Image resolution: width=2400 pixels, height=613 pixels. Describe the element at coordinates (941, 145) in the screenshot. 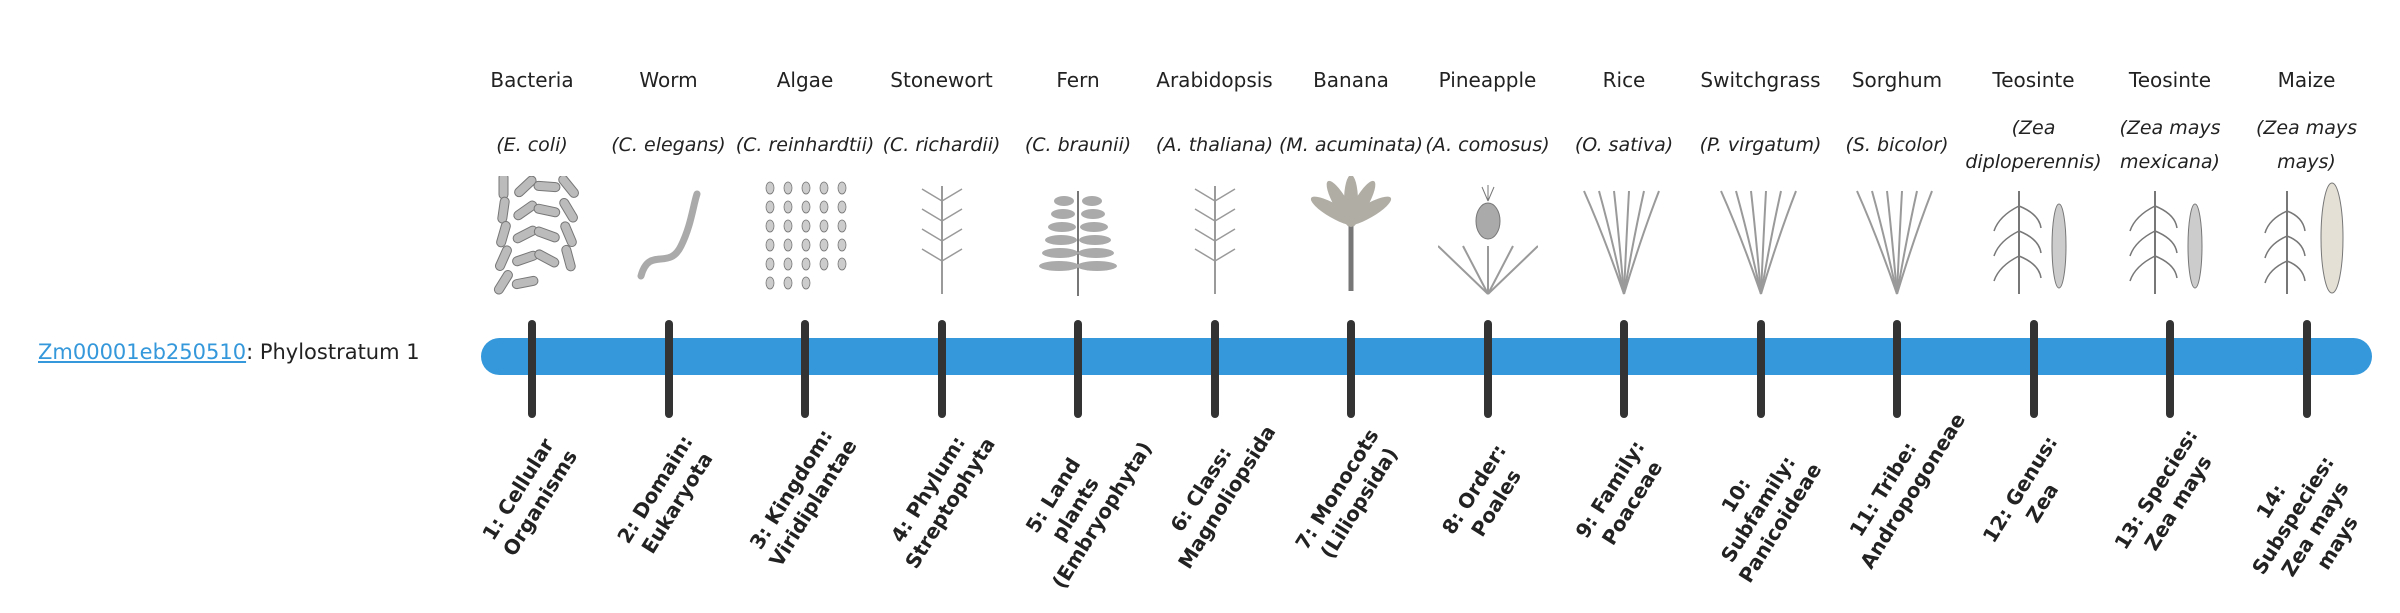

I see `scientific-name: (C. richardii)` at that location.